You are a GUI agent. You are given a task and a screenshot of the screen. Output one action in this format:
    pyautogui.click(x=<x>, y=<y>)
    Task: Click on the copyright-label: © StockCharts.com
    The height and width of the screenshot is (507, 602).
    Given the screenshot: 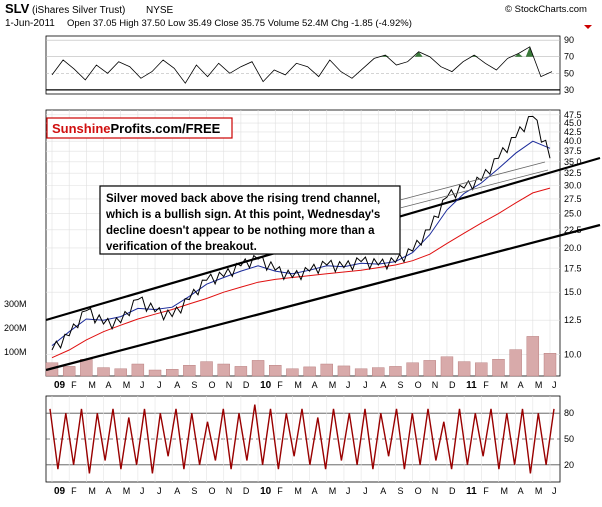 What is the action you would take?
    pyautogui.click(x=546, y=9)
    